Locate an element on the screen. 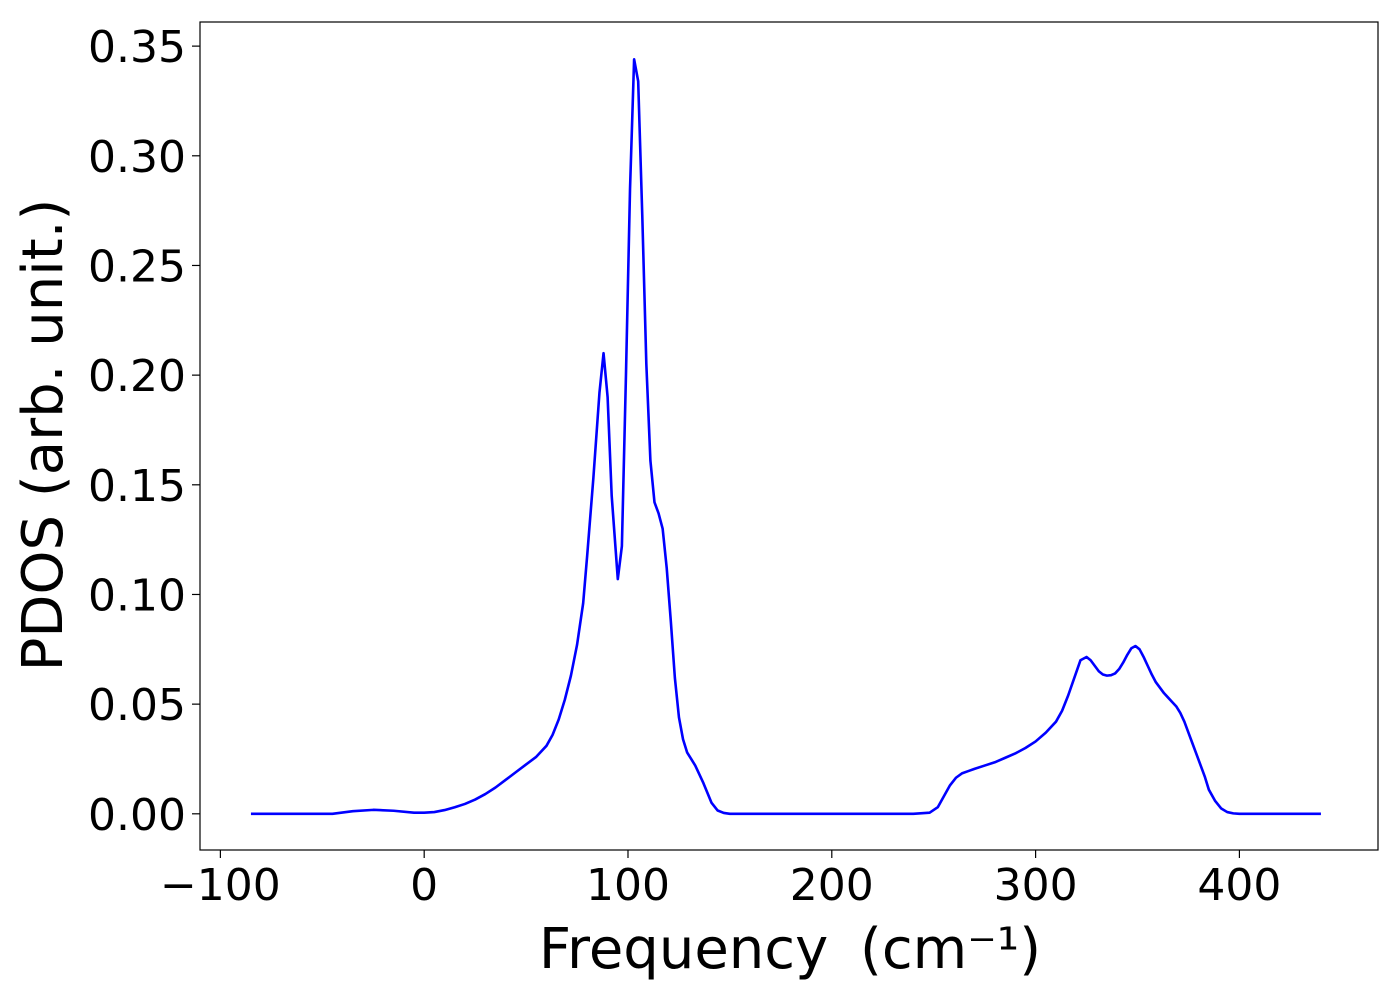 The image size is (1400, 1000). x-axis-label: Frequency (cm⁻¹) is located at coordinates (790, 949).